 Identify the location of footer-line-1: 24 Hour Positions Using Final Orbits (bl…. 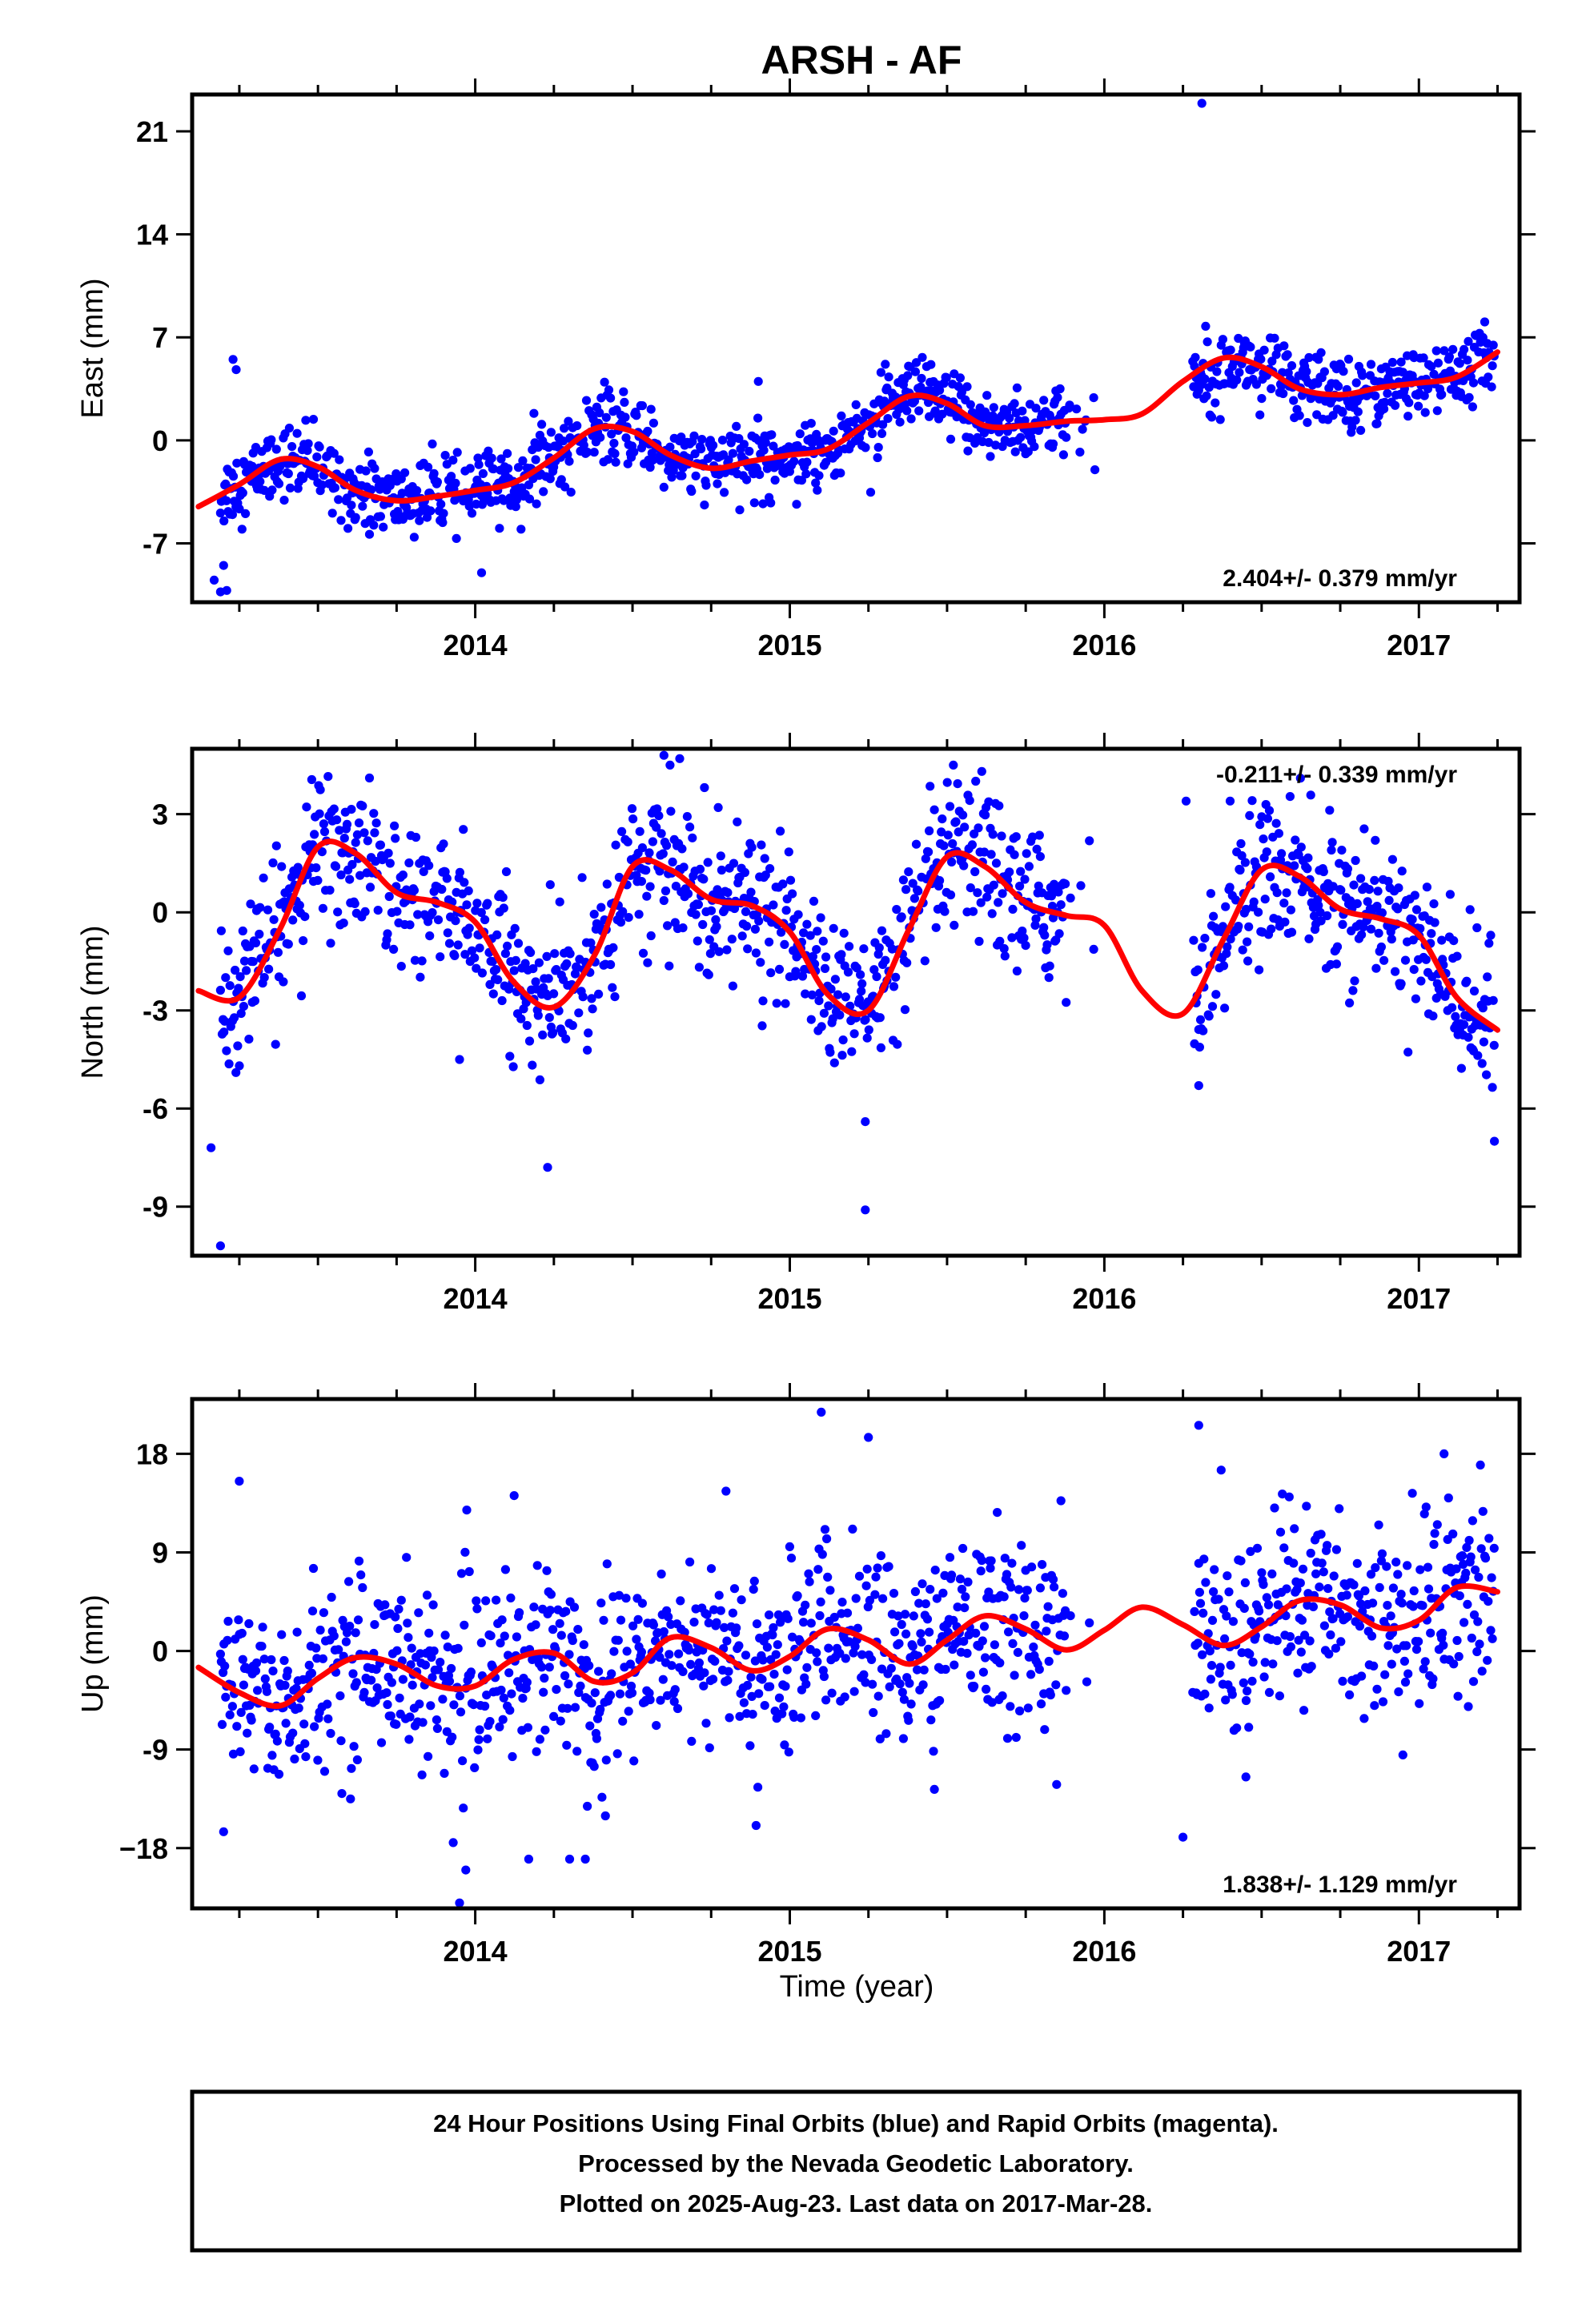
(856, 2123).